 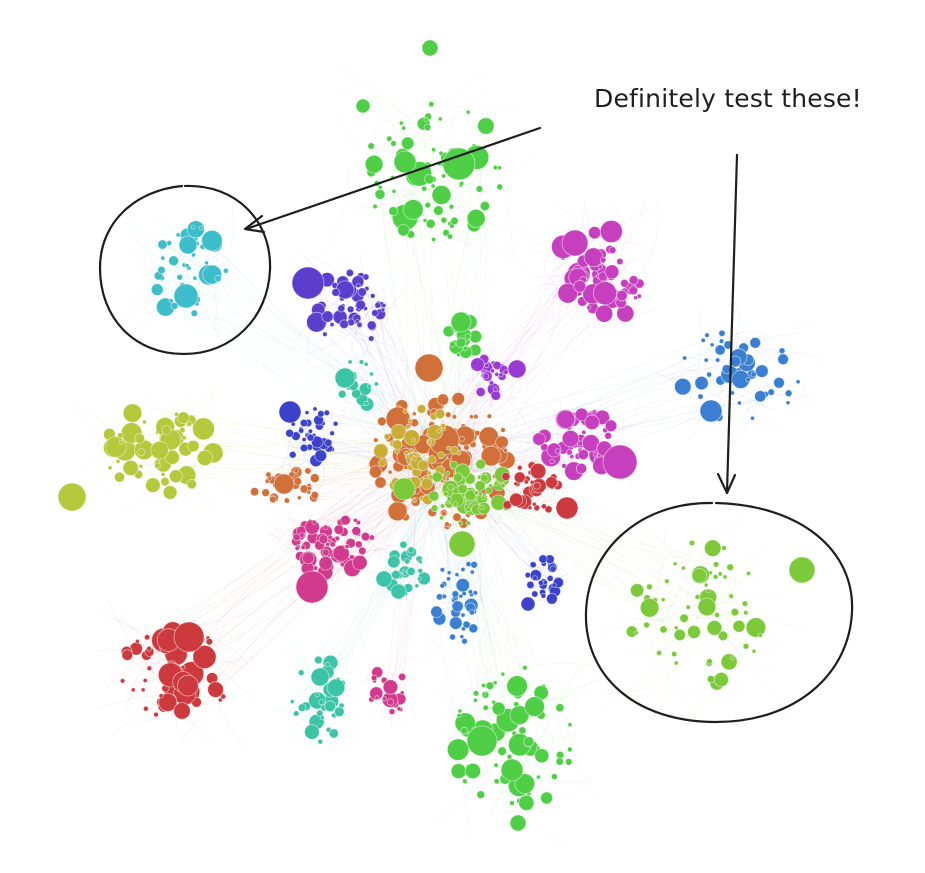 I want to click on cluster-bottom-teal, so click(x=317, y=699).